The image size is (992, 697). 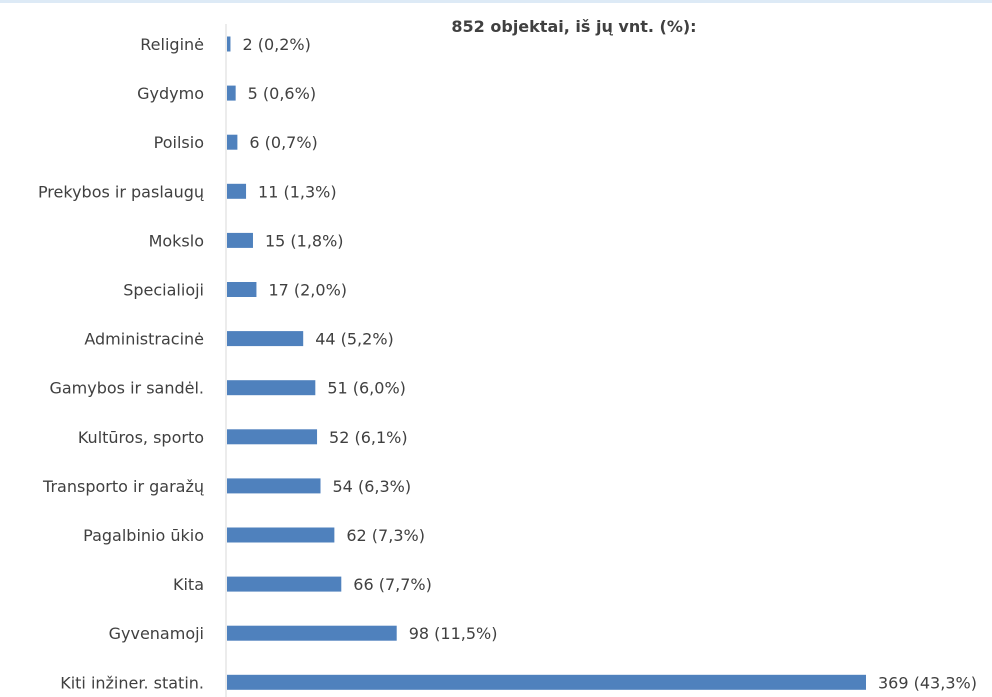 What do you see at coordinates (132, 682) in the screenshot?
I see `category-label: Kiti inžiner. statin.` at bounding box center [132, 682].